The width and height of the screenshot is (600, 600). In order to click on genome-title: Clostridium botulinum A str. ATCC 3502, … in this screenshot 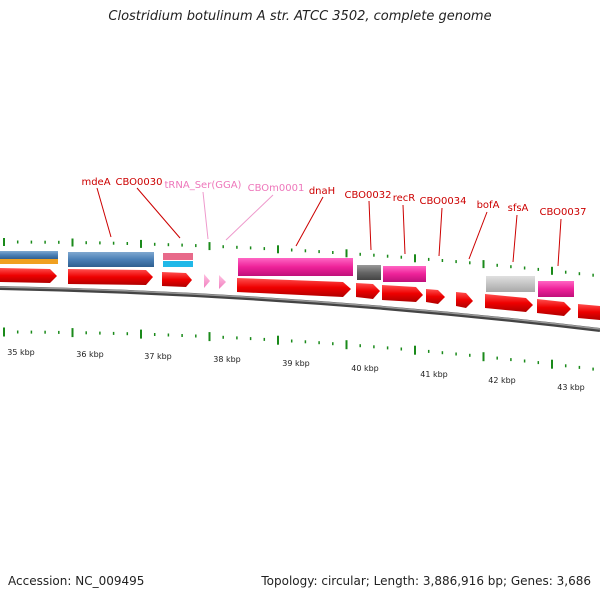, I will do `click(300, 16)`.